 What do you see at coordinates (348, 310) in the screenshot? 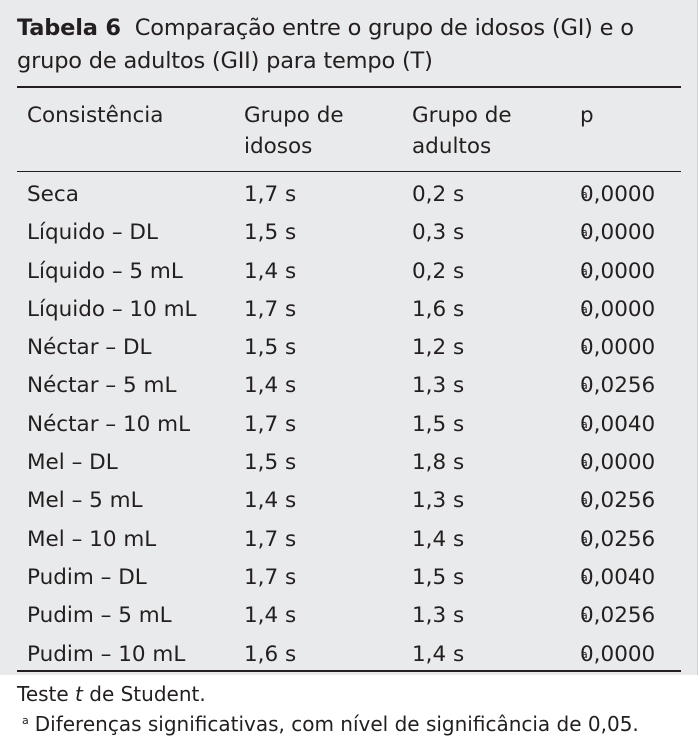
I see `table-row: Líquido – 10 mL 1,7 s 1,6 s 0,0000 a` at bounding box center [348, 310].